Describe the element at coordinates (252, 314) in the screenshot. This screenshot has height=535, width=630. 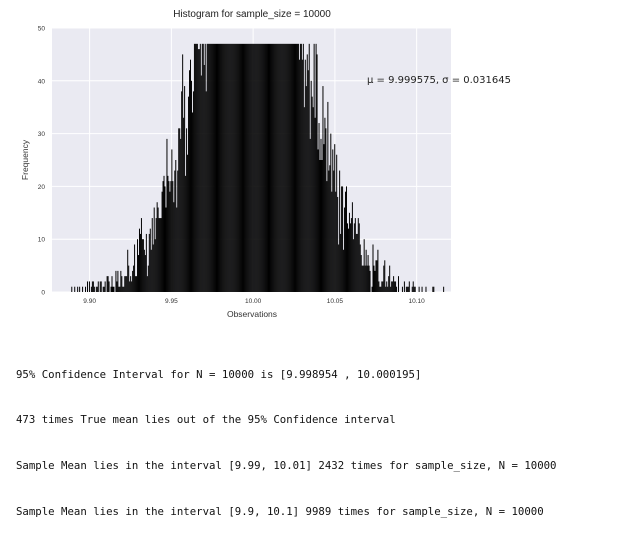
I see `x-axis-label: Observations` at that location.